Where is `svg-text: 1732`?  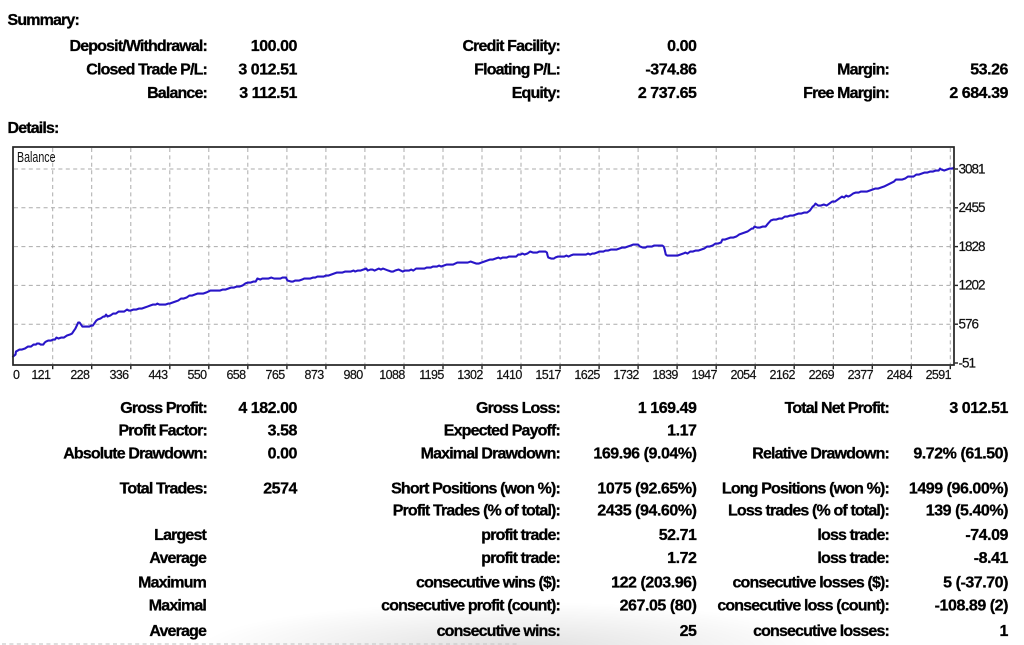
svg-text: 1732 is located at coordinates (626, 375).